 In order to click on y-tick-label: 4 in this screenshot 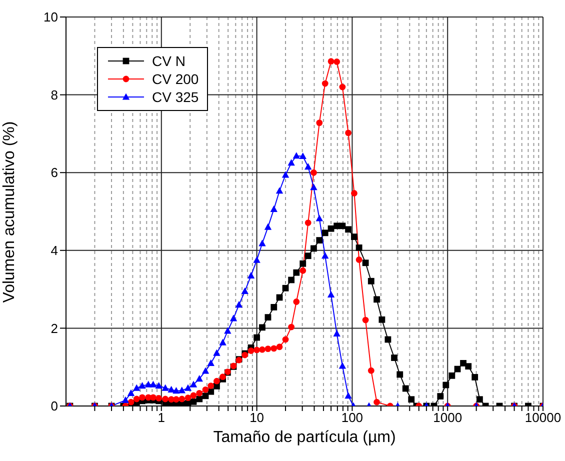, I will do `click(54, 250)`.